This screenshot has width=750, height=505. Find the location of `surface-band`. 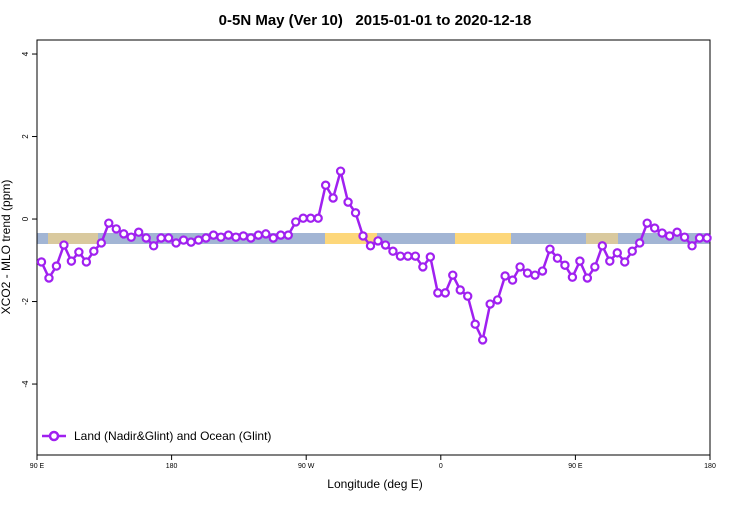

surface-band is located at coordinates (373, 238).